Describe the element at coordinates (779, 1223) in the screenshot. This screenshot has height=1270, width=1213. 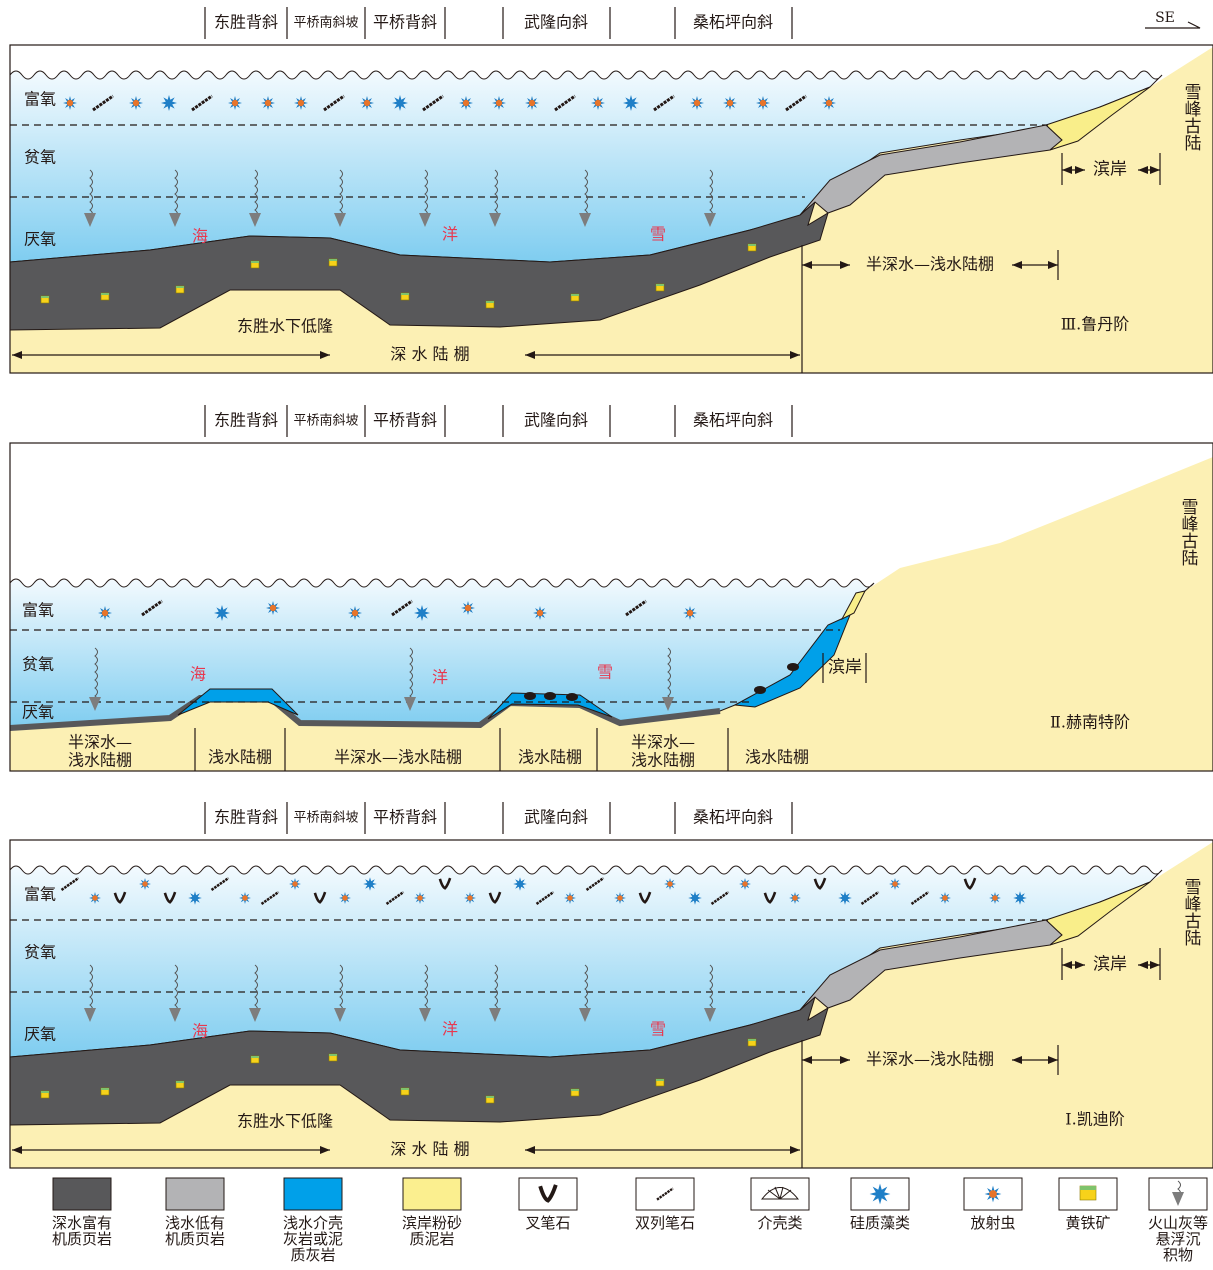
I see `legend-label: 介壳类` at that location.